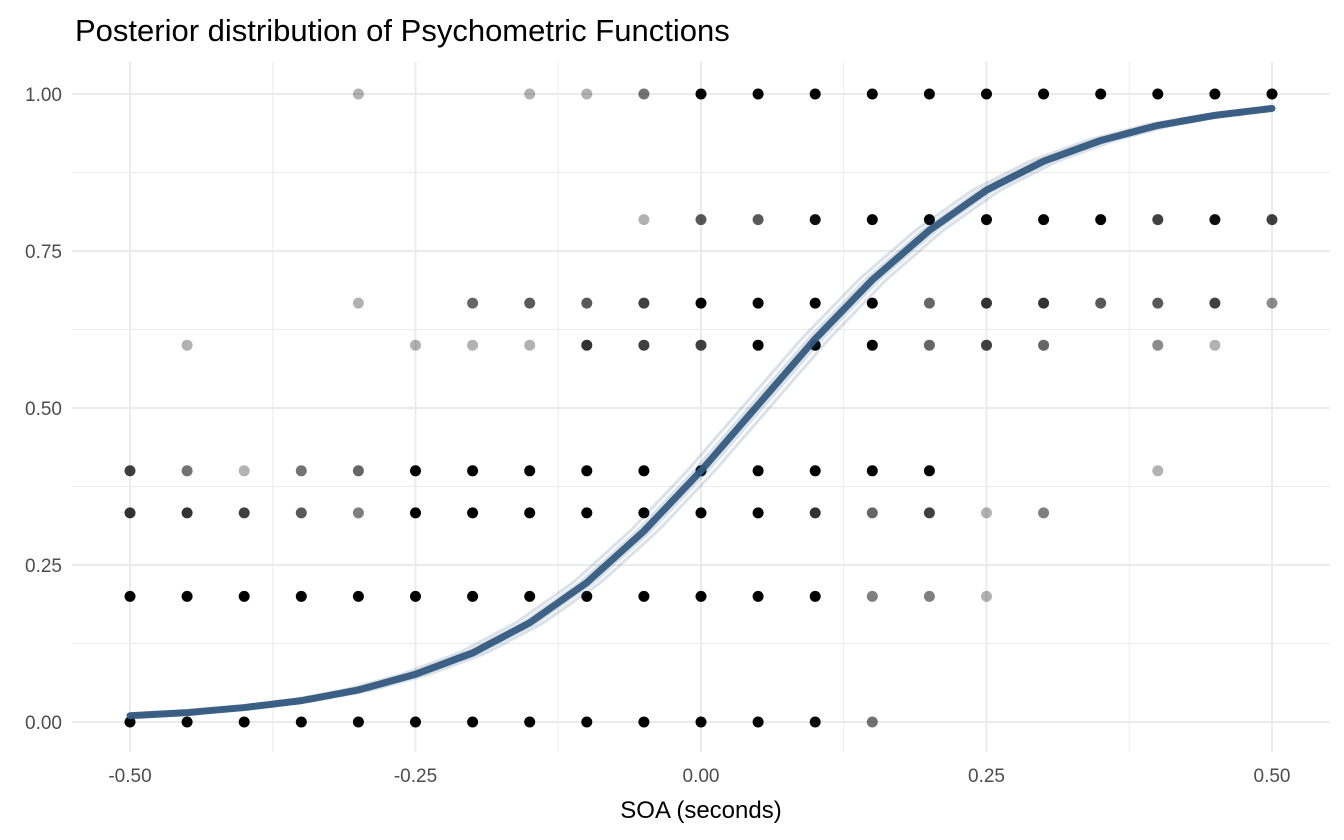 This screenshot has width=1344, height=840. Describe the element at coordinates (43, 566) in the screenshot. I see `y-tick-label: 0.25` at that location.